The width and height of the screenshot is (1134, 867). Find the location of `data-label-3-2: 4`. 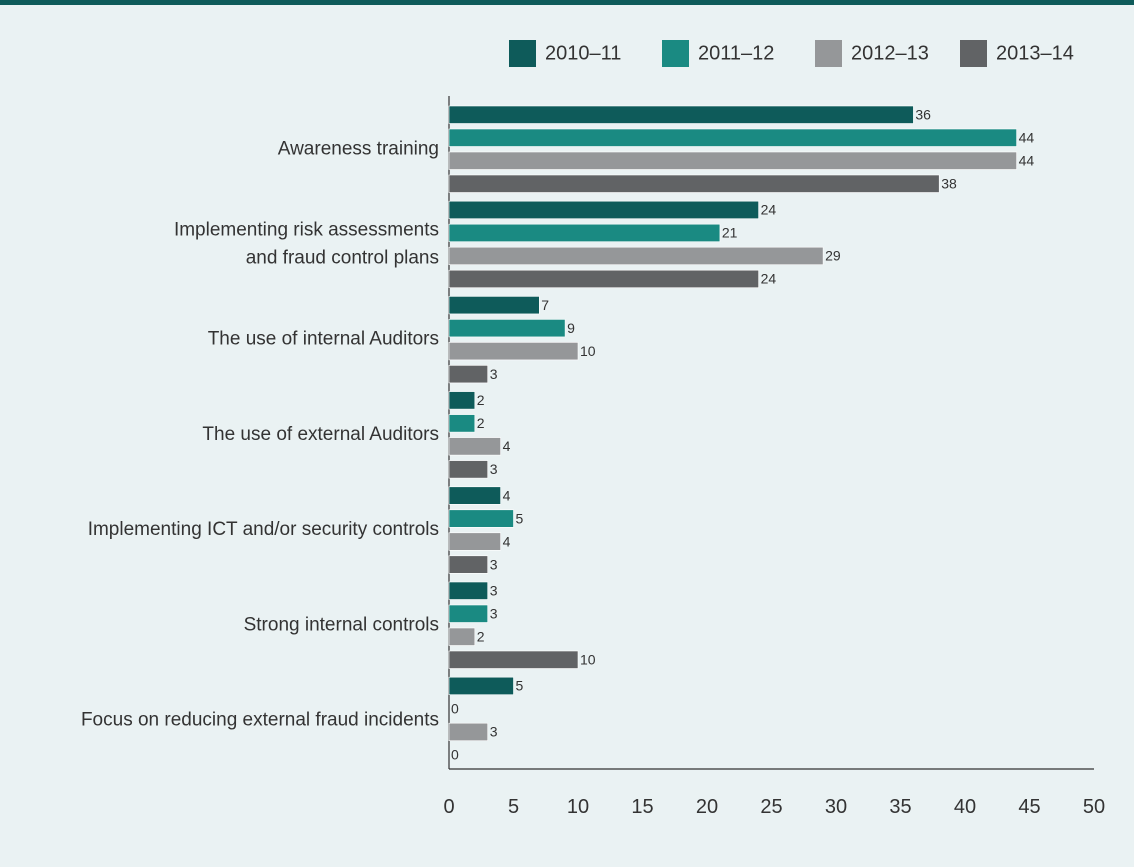

data-label-3-2: 4 is located at coordinates (507, 446).